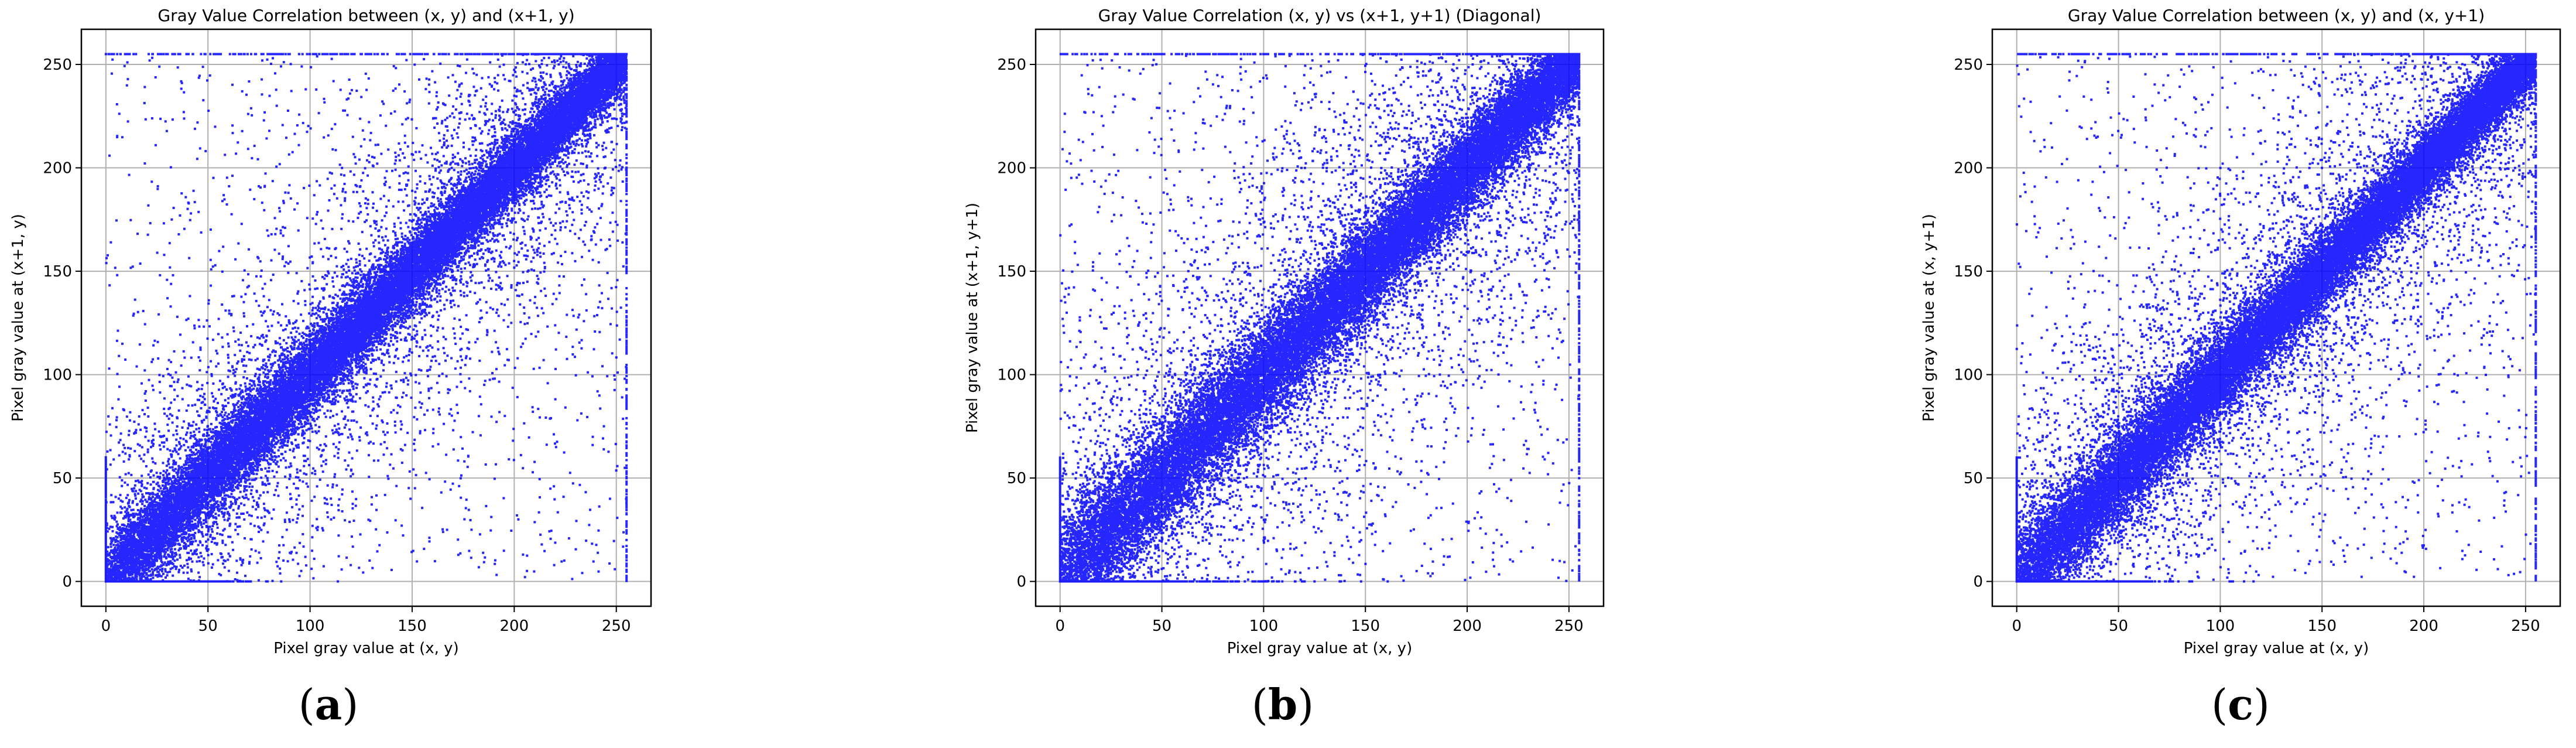 The image size is (2576, 748). I want to click on panel-label-a: (a), so click(328, 704).